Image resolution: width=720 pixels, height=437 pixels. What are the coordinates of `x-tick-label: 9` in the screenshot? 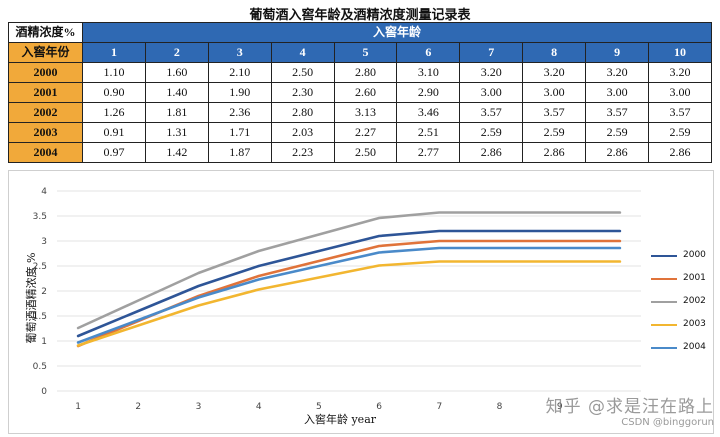 It's located at (560, 407).